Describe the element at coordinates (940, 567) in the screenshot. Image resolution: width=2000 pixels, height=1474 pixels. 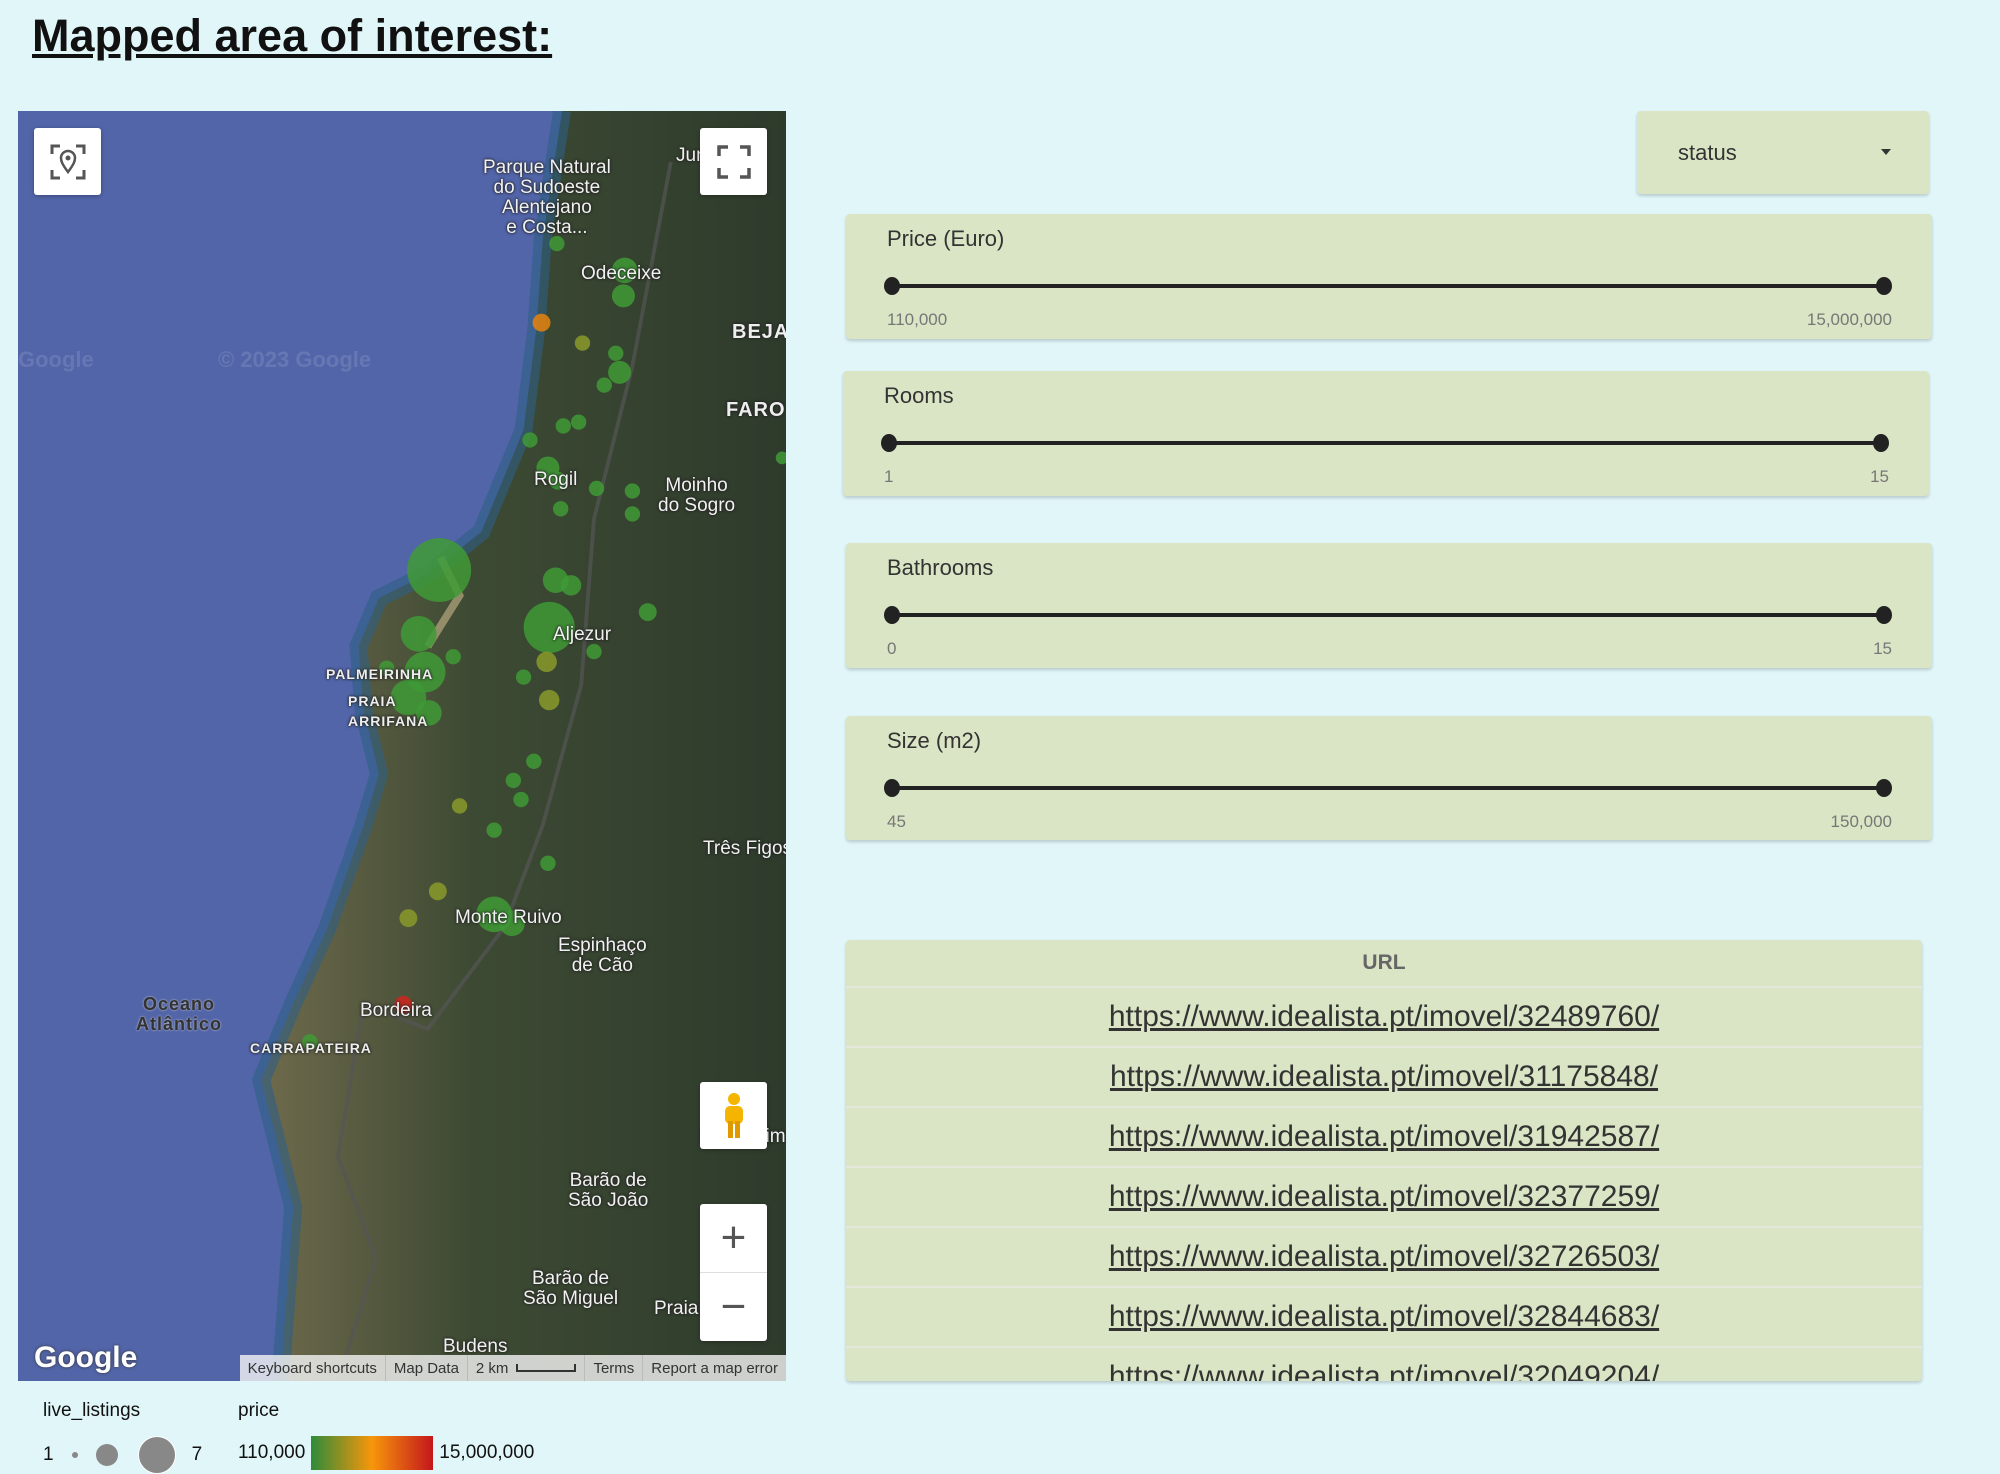
I see `slider-label: Bathrooms` at that location.